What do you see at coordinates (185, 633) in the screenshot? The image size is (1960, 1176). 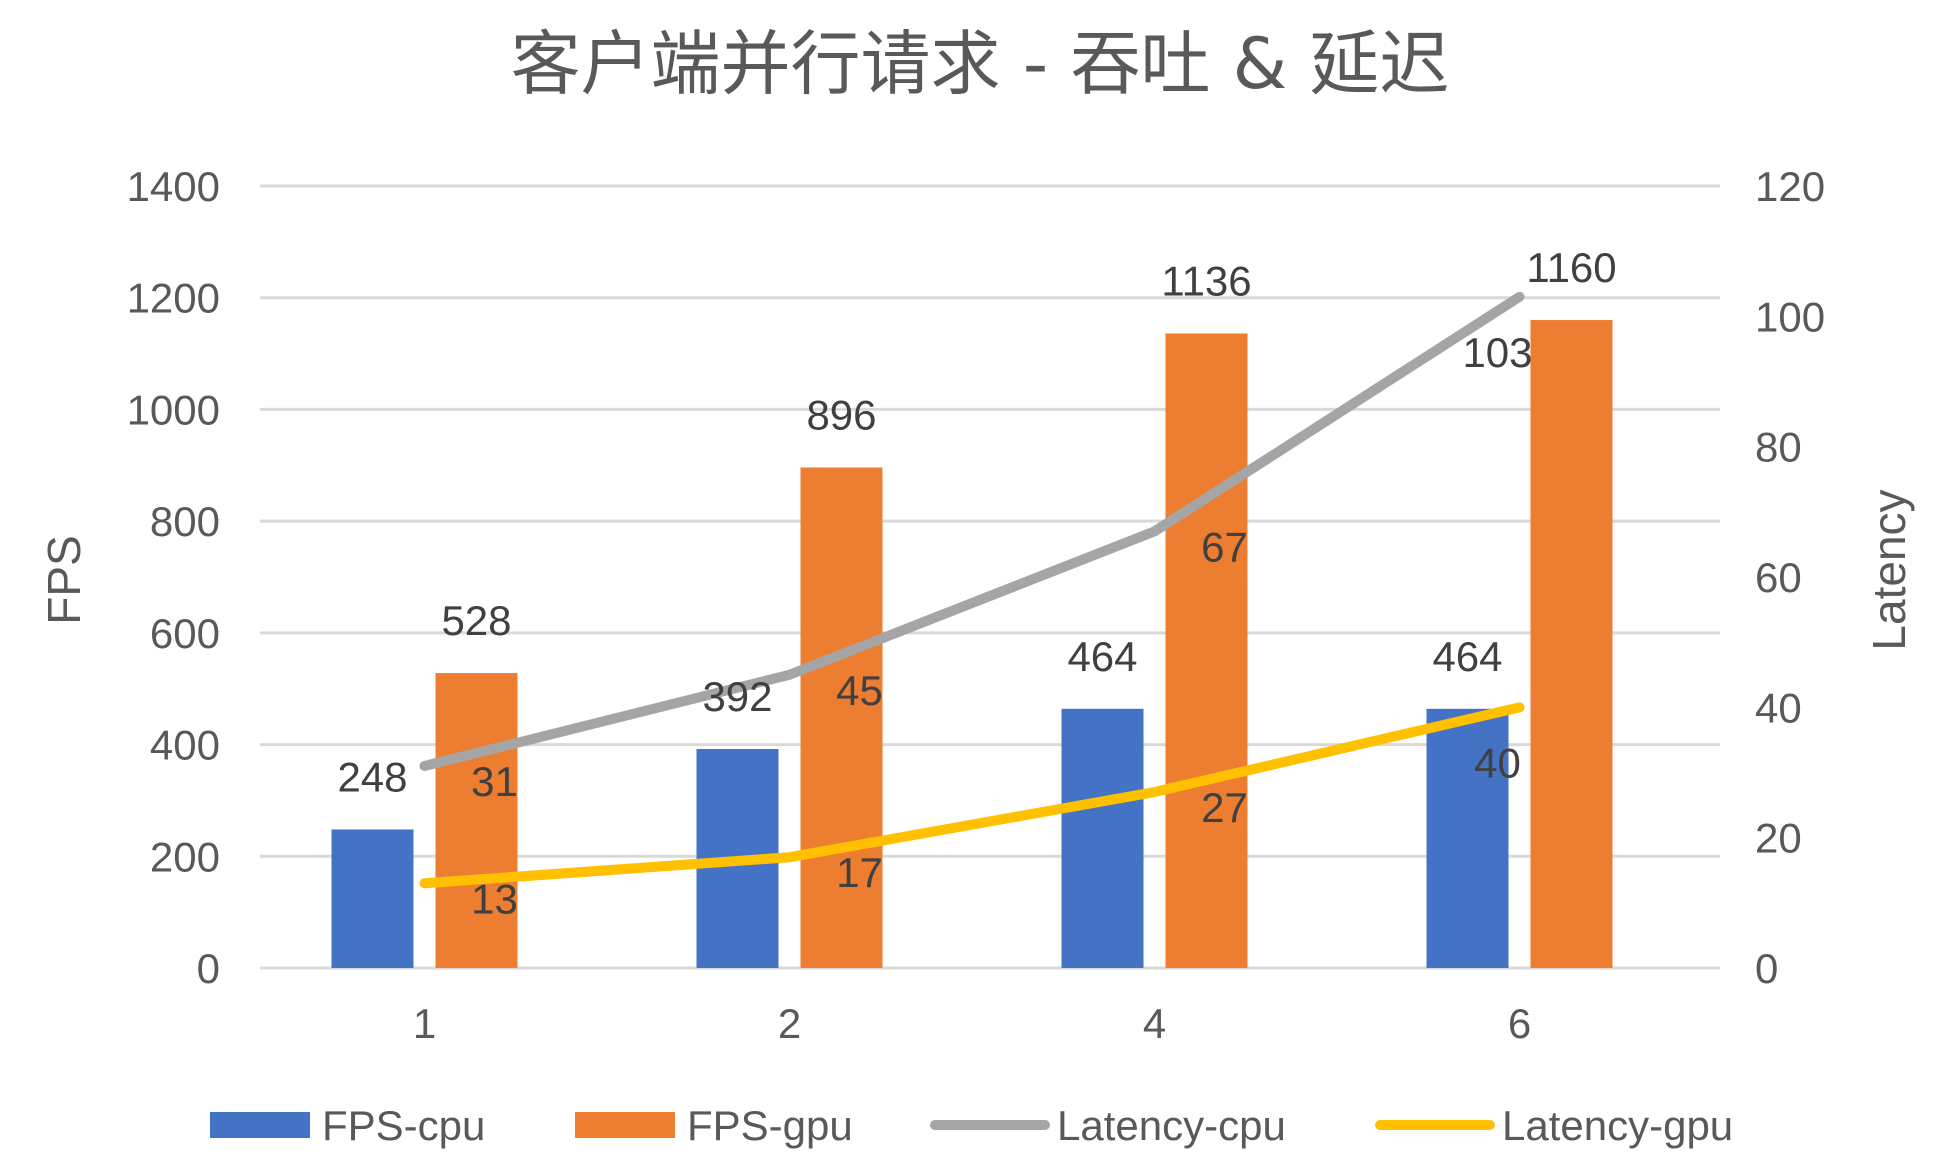 I see `y-left-tick-label: 600` at bounding box center [185, 633].